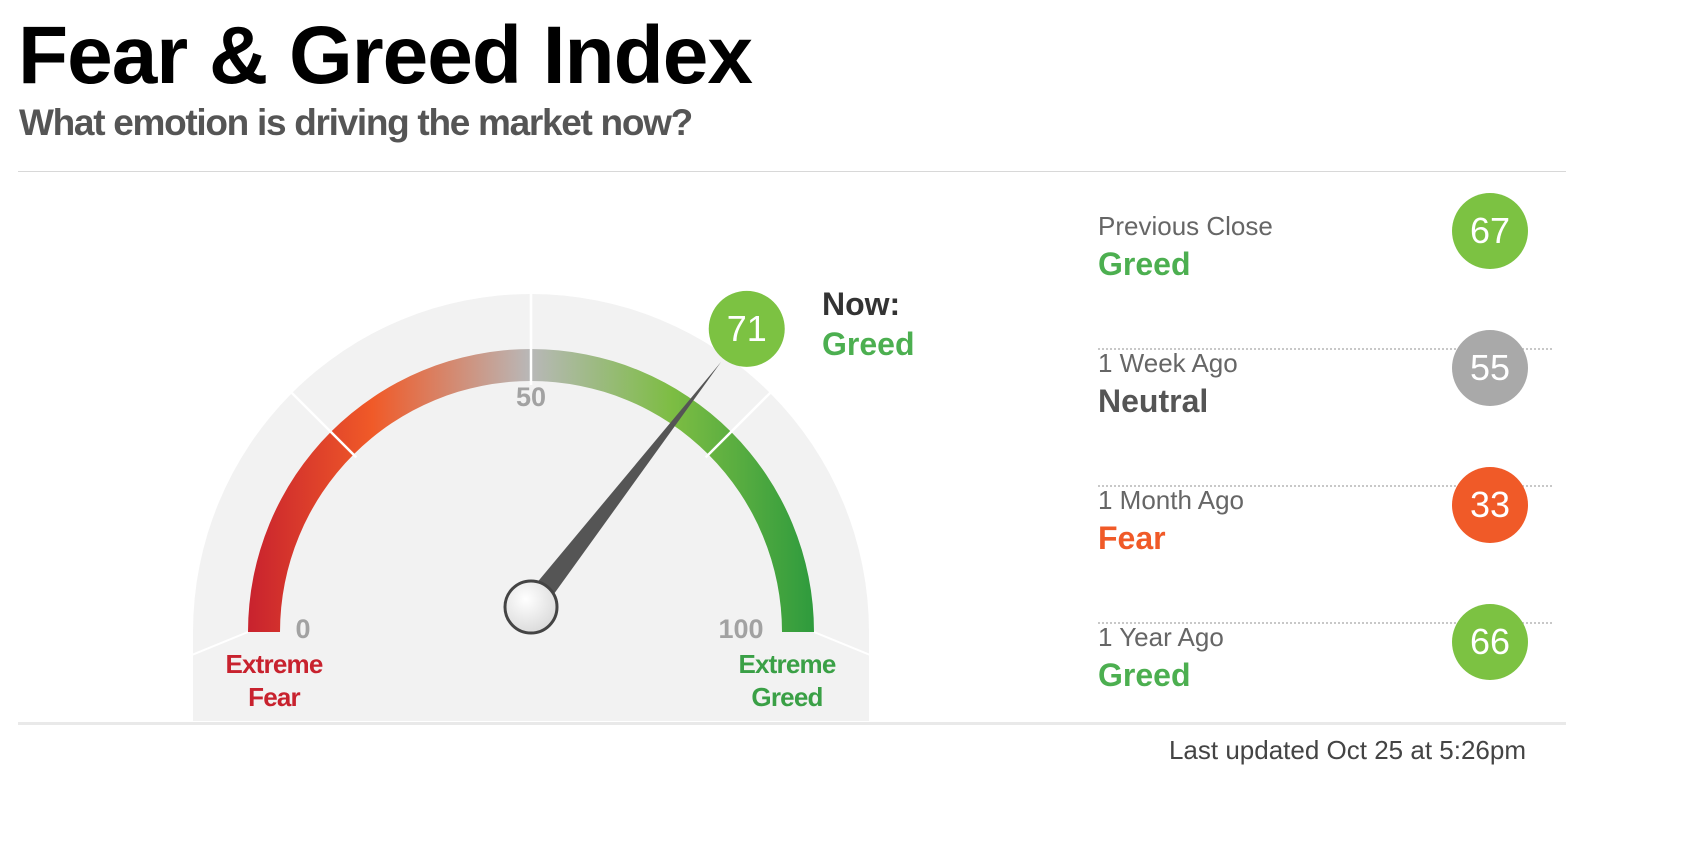 This screenshot has width=1696, height=843. What do you see at coordinates (273, 664) in the screenshot?
I see `extreme-fear-label-line1: Extreme` at bounding box center [273, 664].